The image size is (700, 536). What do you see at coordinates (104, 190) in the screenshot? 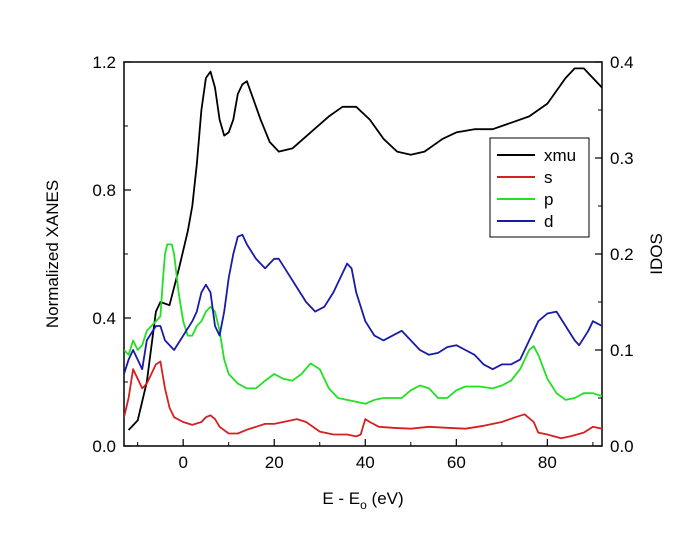
I see `y-left-tick-label: 0.8` at bounding box center [104, 190].